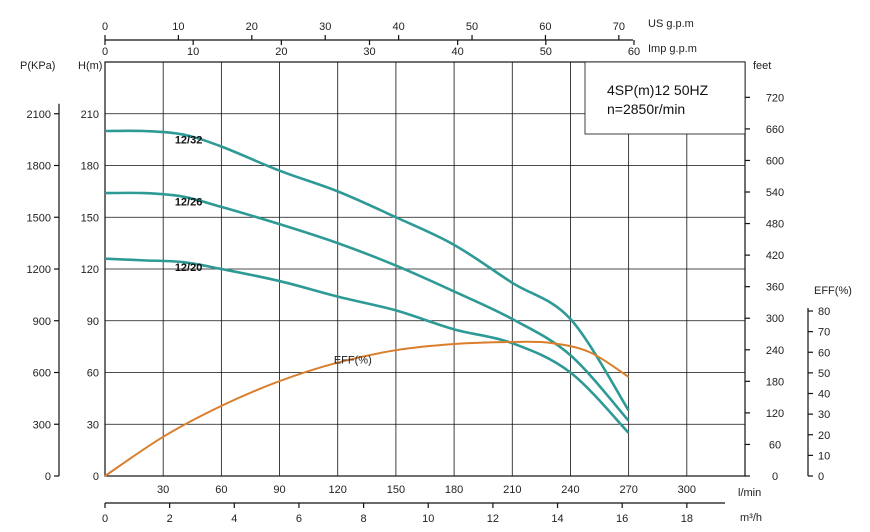 The image size is (870, 532). Describe the element at coordinates (775, 225) in the screenshot. I see `y-tick-label-feet: 480` at that location.